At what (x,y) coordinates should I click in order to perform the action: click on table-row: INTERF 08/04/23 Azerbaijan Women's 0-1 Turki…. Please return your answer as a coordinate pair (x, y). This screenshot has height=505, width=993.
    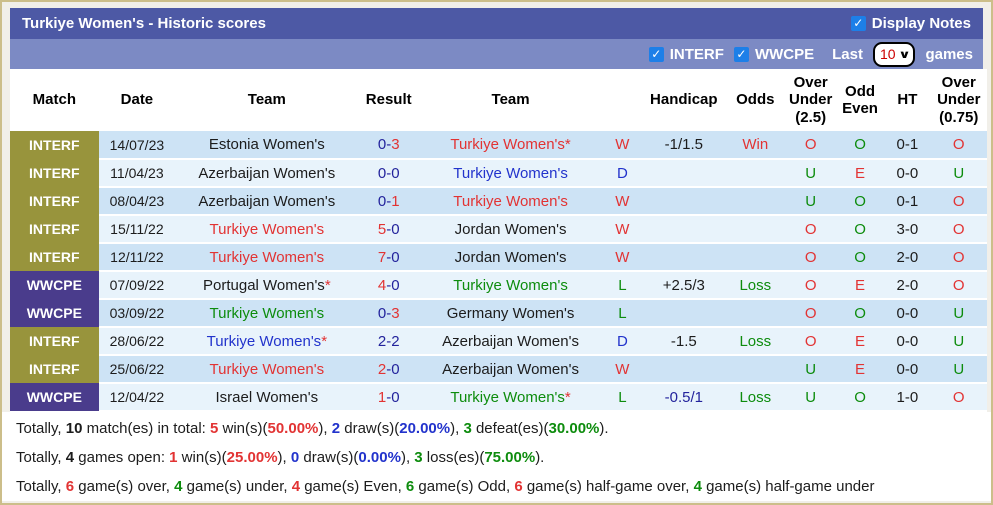
    Looking at the image, I should click on (498, 201).